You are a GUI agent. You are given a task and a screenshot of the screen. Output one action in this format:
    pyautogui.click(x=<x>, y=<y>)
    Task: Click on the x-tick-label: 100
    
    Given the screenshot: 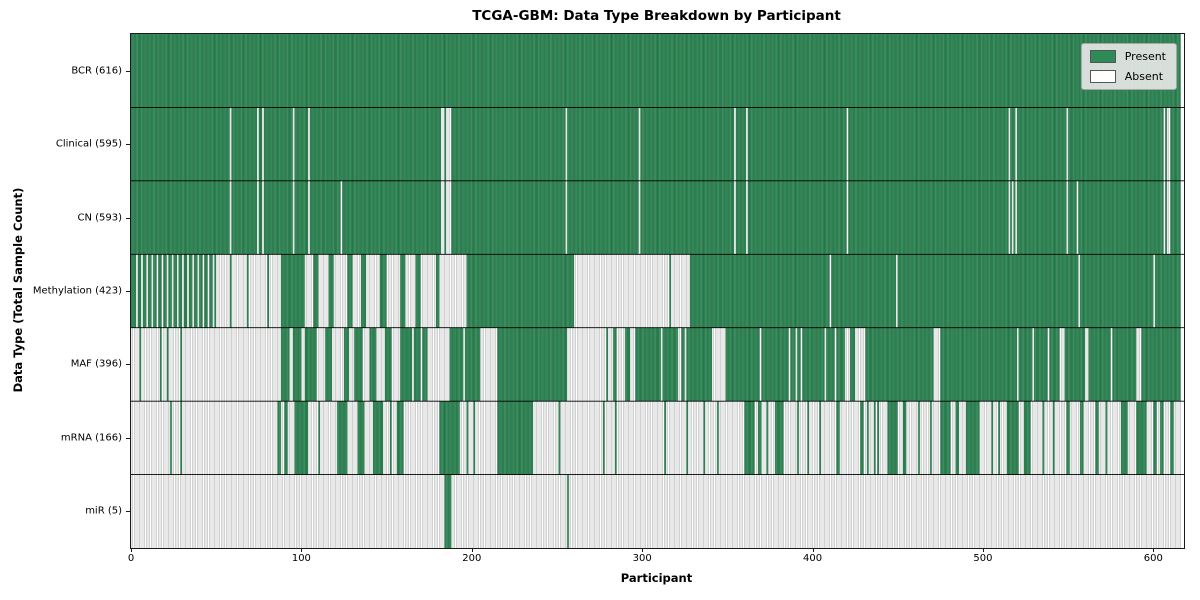 What is the action you would take?
    pyautogui.click(x=301, y=558)
    